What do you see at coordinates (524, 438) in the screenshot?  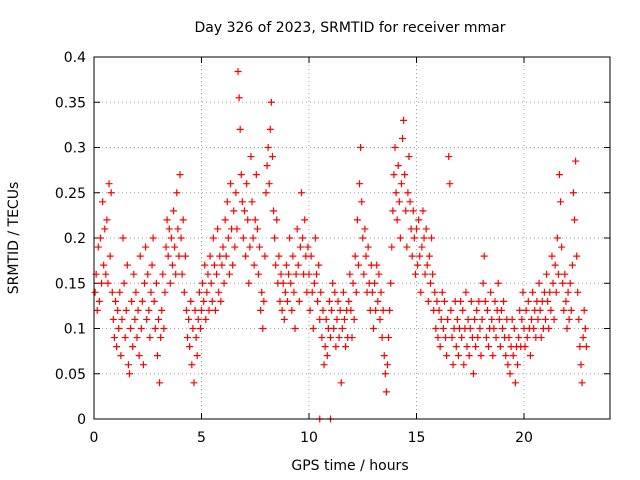 I see `x-tick-label: 20` at bounding box center [524, 438].